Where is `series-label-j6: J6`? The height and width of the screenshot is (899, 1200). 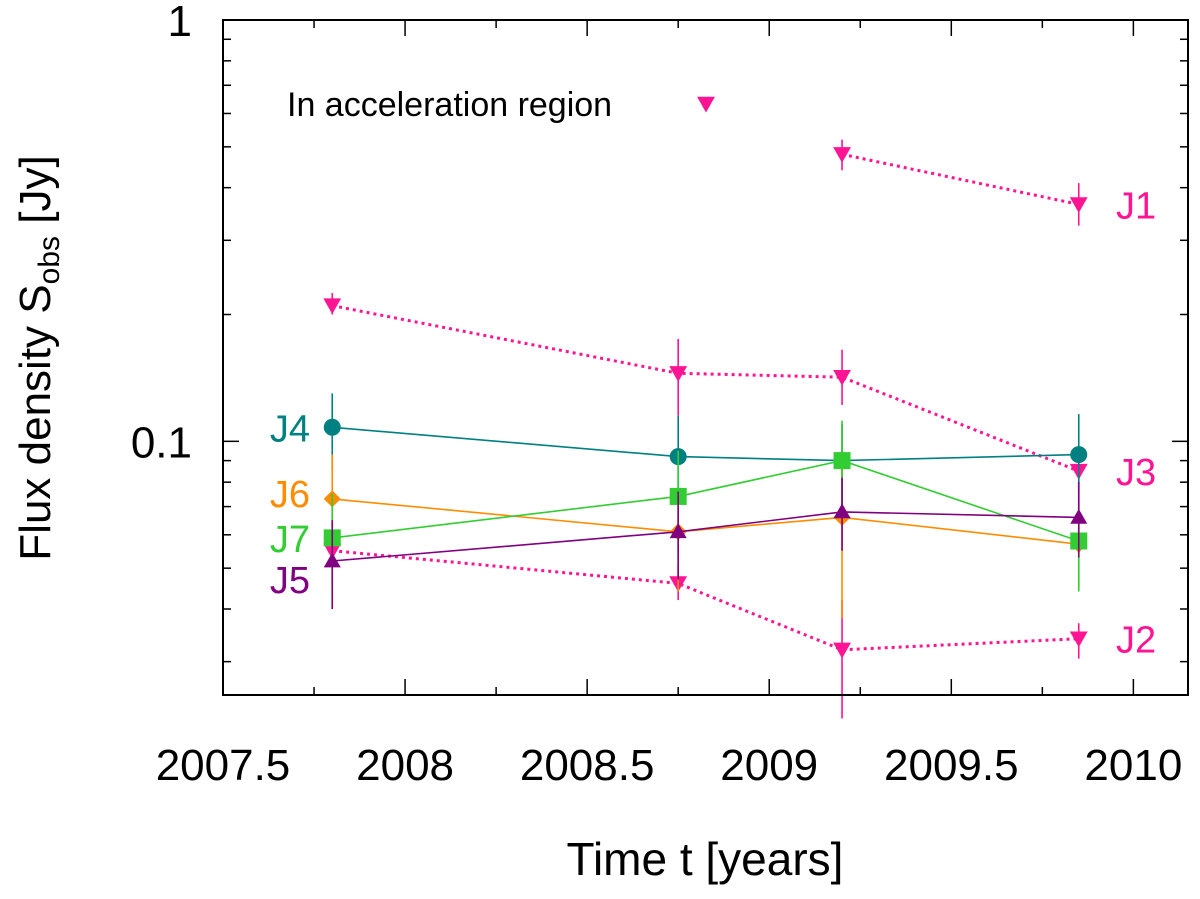 series-label-j6: J6 is located at coordinates (290, 495).